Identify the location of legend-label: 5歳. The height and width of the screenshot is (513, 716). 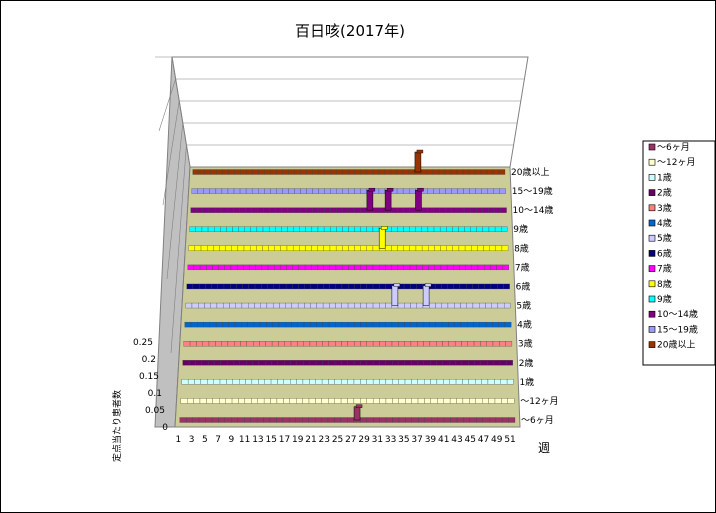
(664, 238).